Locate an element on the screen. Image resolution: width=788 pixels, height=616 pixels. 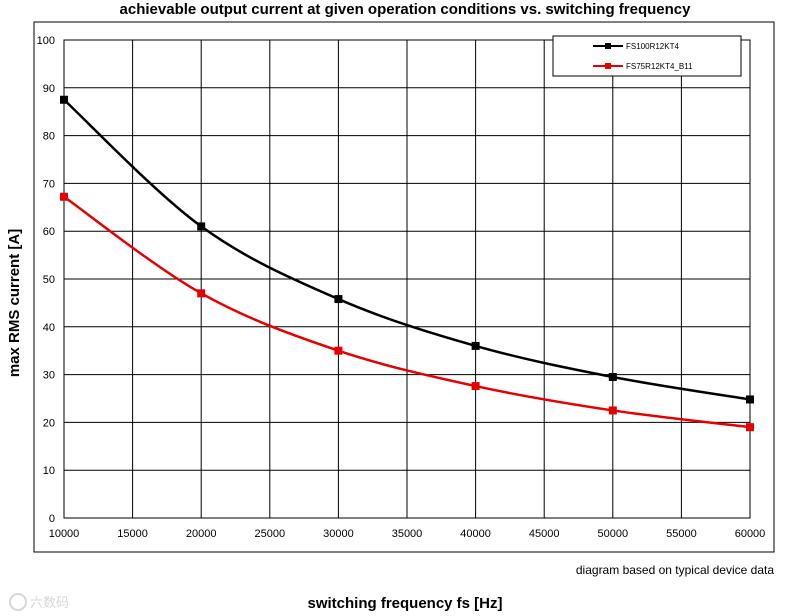
x-tick-label: 10000 is located at coordinates (64, 534).